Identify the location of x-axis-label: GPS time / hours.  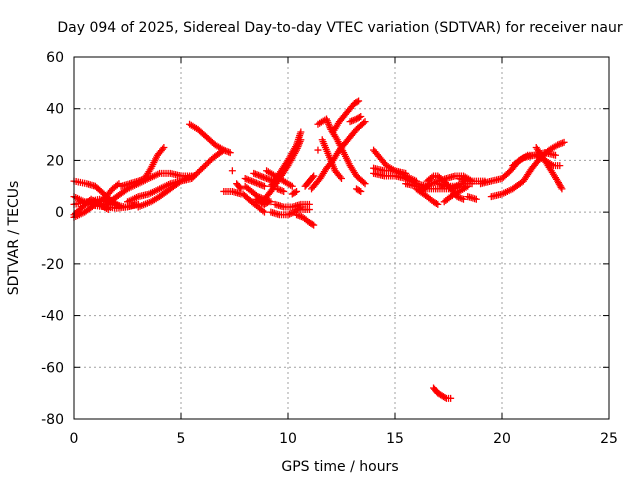
(339, 467).